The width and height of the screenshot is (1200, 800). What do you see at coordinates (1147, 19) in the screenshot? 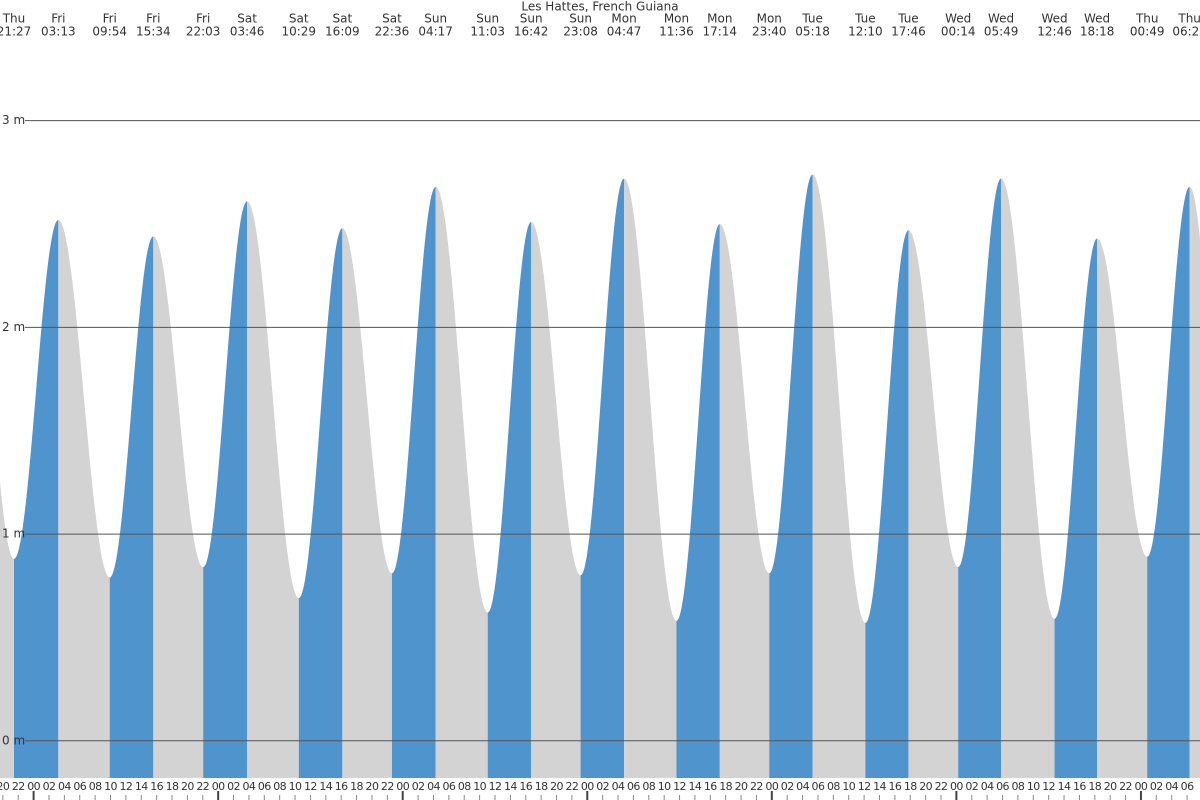
I see `extreme-day: Thu` at bounding box center [1147, 19].